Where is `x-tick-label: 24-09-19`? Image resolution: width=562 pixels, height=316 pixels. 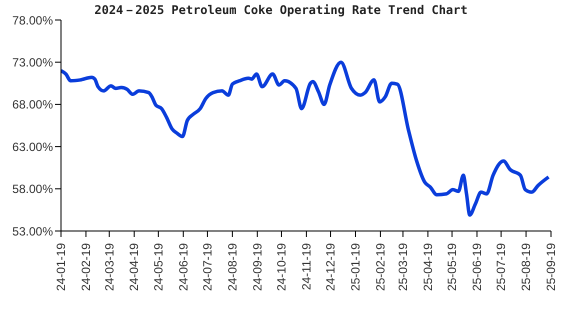
x-tick-label: 24-09-19 is located at coordinates (257, 267).